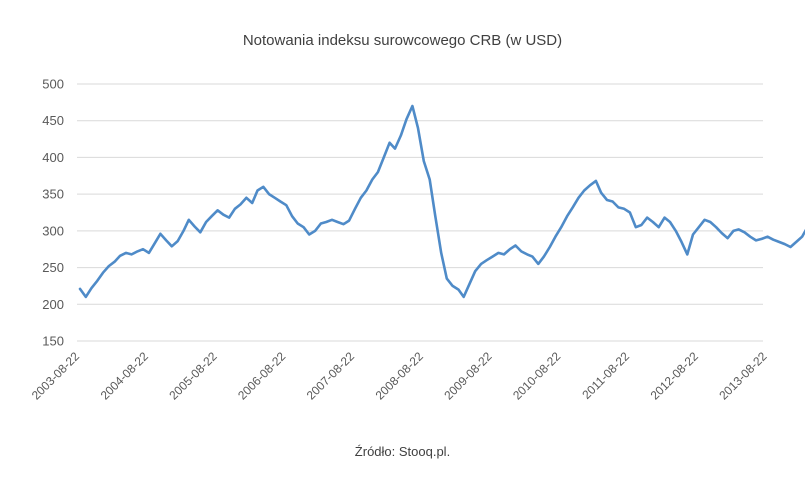 The height and width of the screenshot is (482, 805). What do you see at coordinates (53, 267) in the screenshot?
I see `y-tick-label: 250` at bounding box center [53, 267].